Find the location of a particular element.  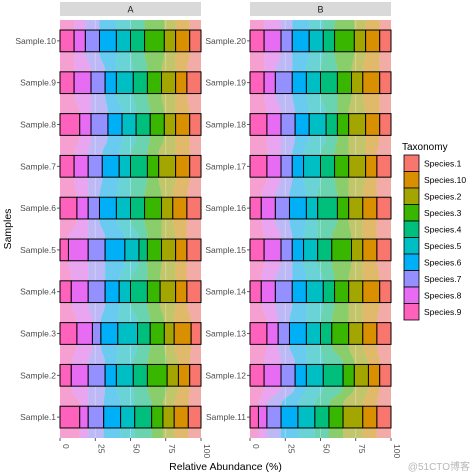

y-tick-label: Sample.18 is located at coordinates (225, 125).